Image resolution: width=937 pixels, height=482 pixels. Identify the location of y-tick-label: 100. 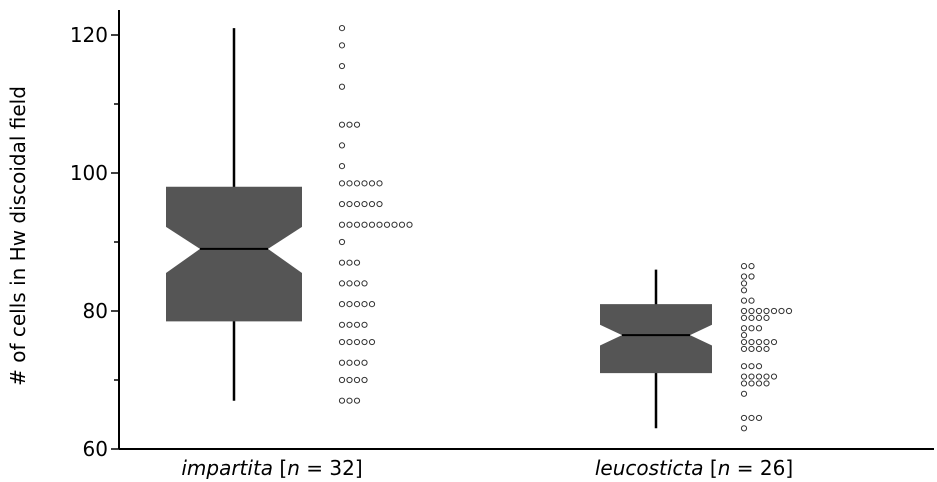
(89, 173).